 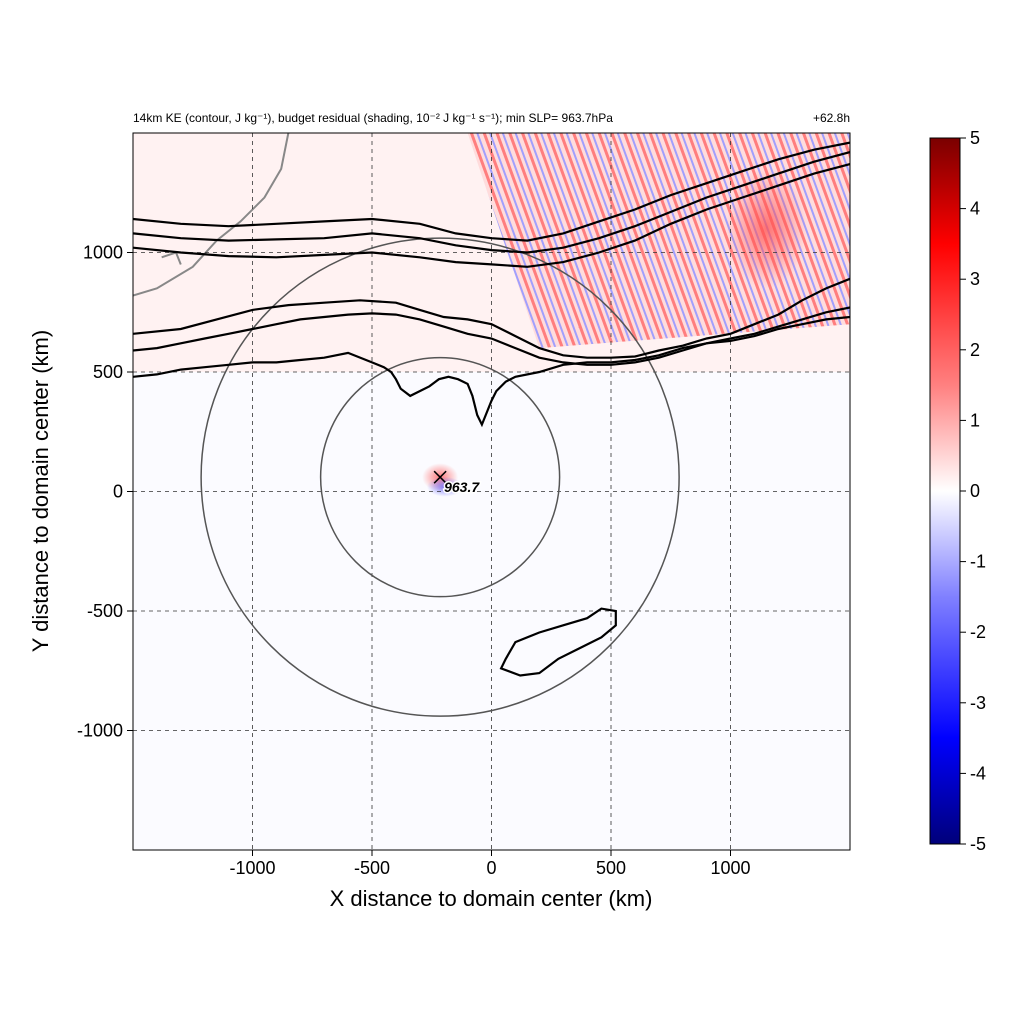 What do you see at coordinates (975, 350) in the screenshot?
I see `colorbar-tick-label: 2` at bounding box center [975, 350].